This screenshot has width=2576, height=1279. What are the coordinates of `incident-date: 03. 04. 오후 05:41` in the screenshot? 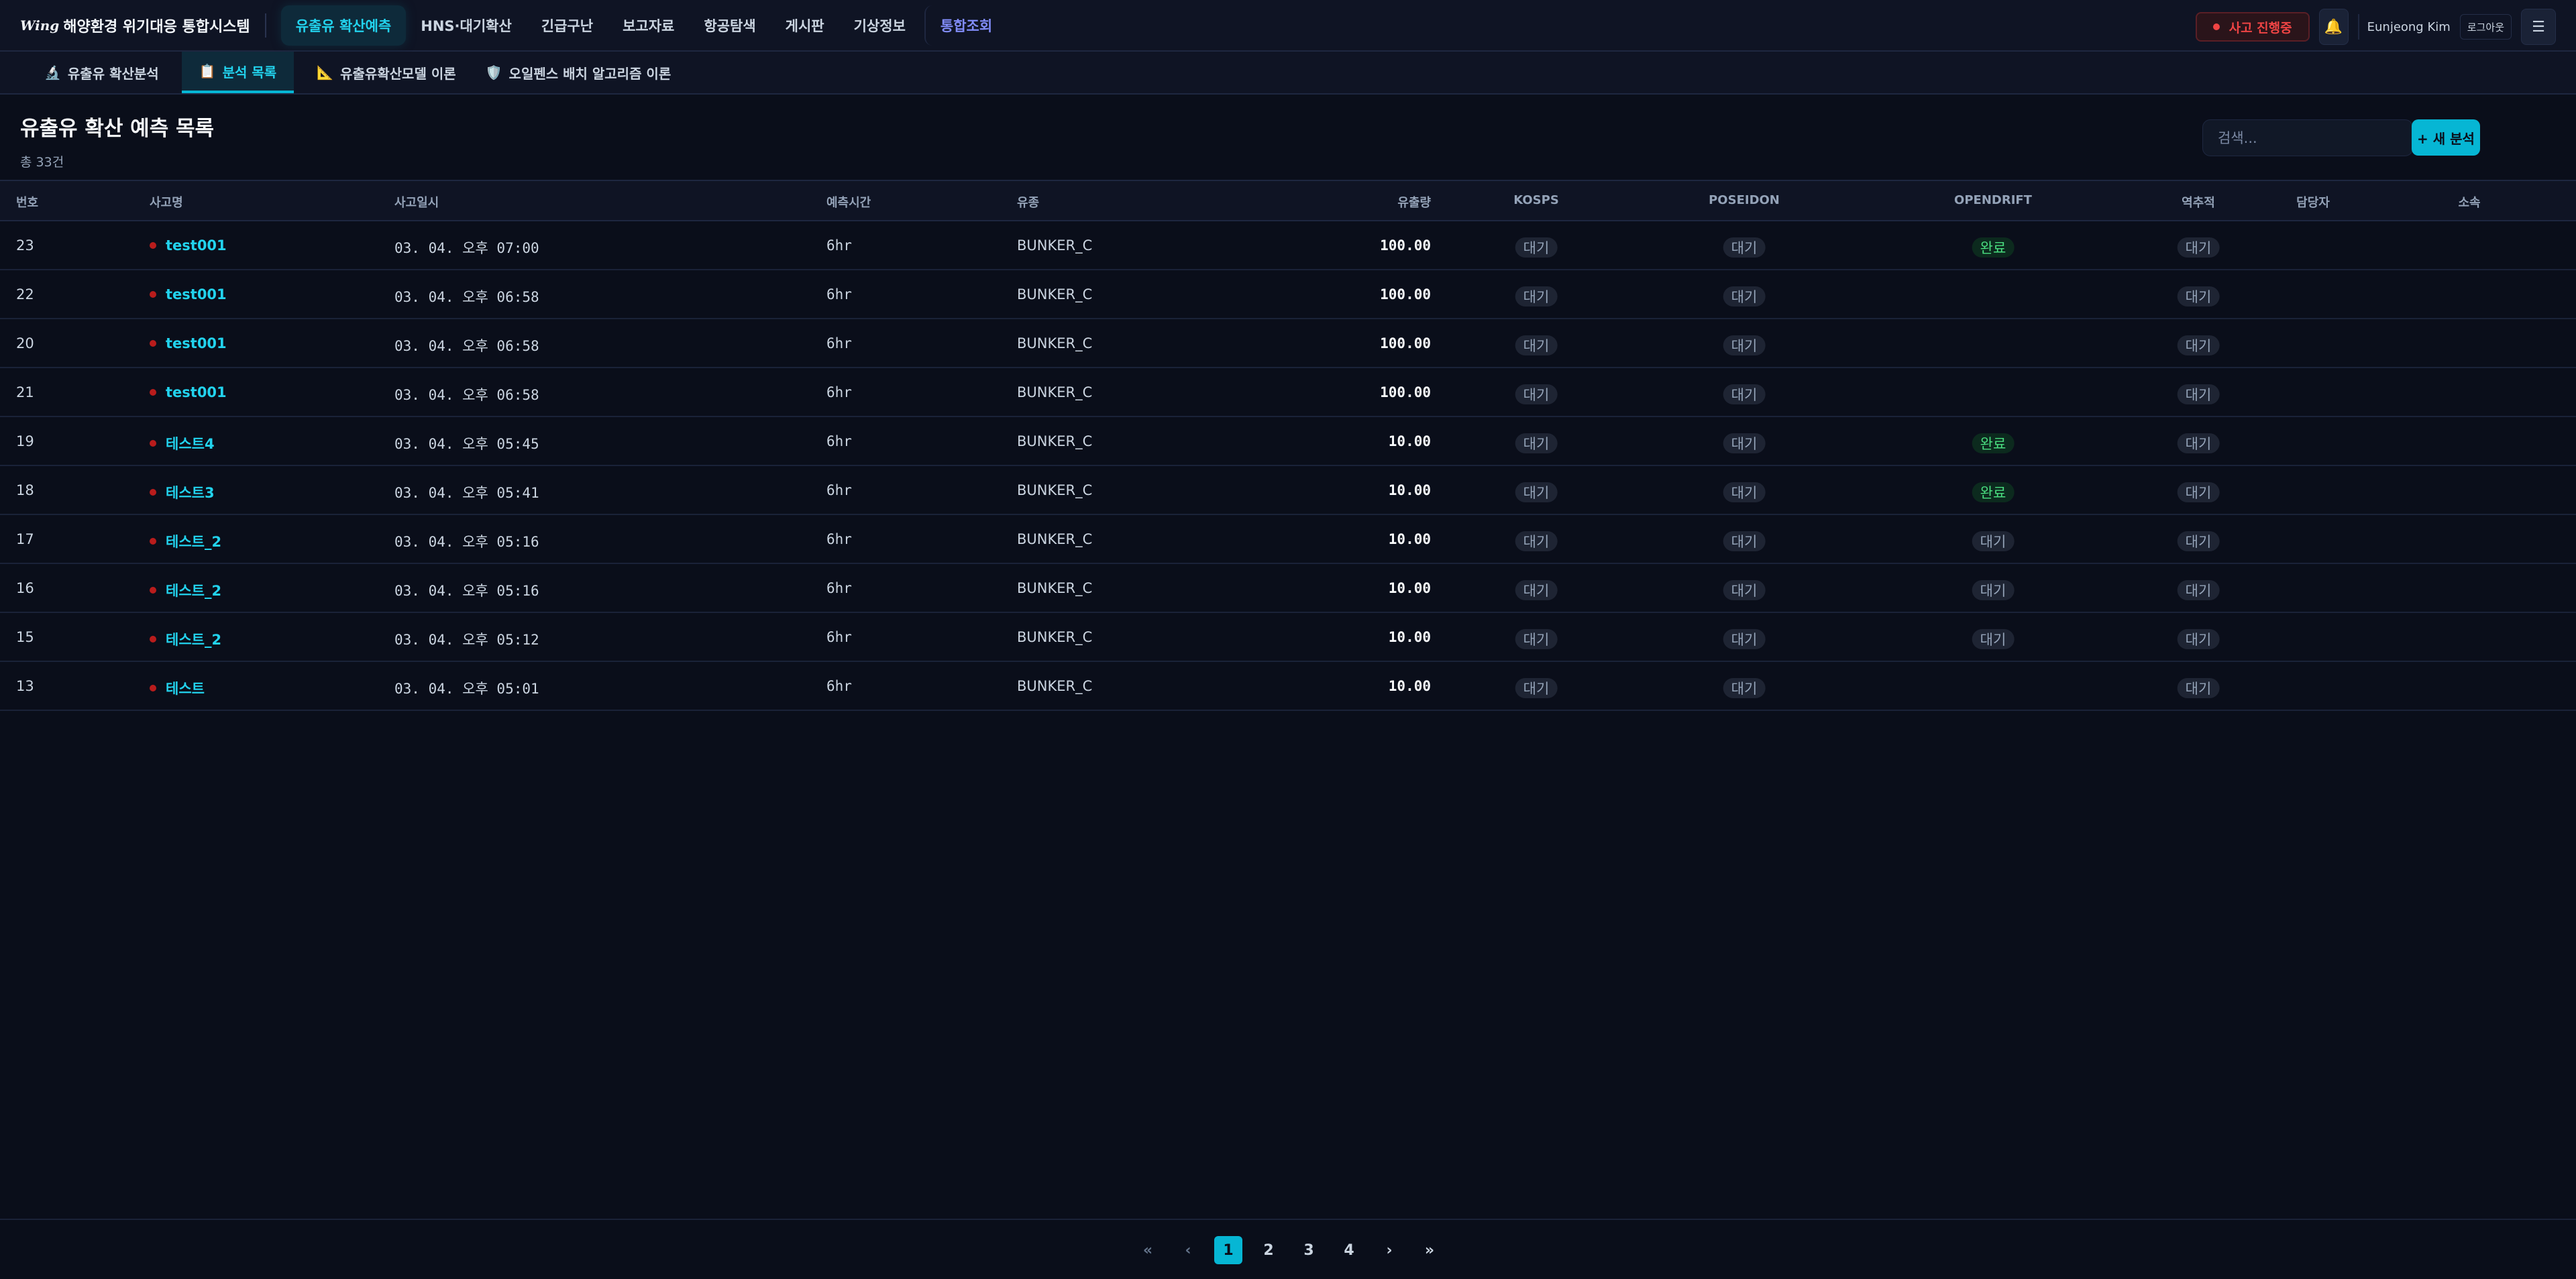 It's located at (466, 493).